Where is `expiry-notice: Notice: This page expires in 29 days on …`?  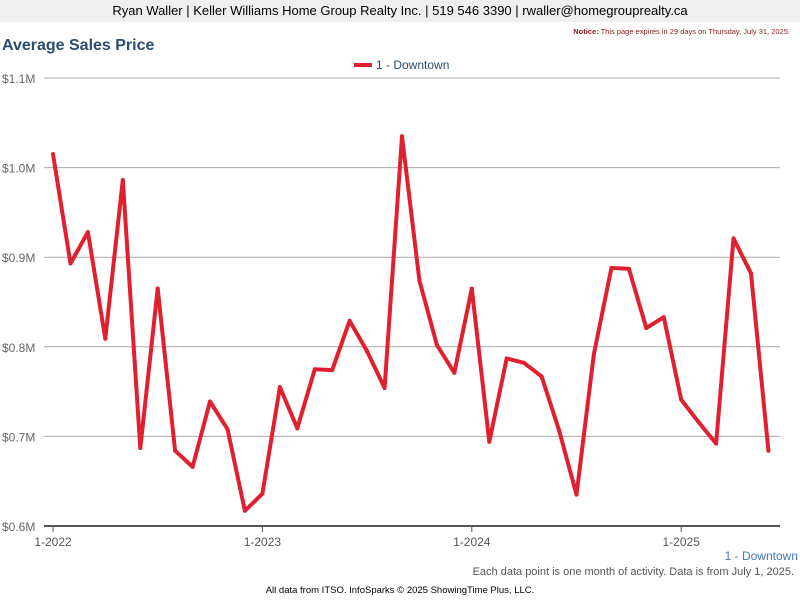
expiry-notice: Notice: This page expires in 29 days on … is located at coordinates (681, 31).